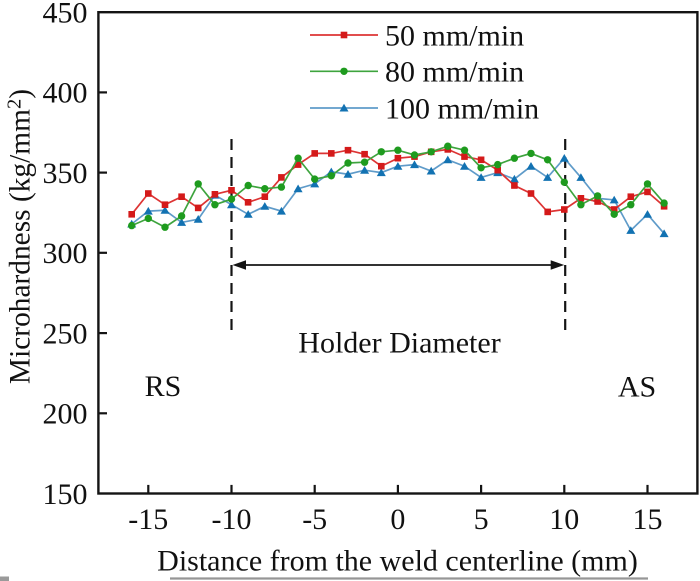 The height and width of the screenshot is (581, 700). Describe the element at coordinates (65, 494) in the screenshot. I see `svg-text: 150` at that location.